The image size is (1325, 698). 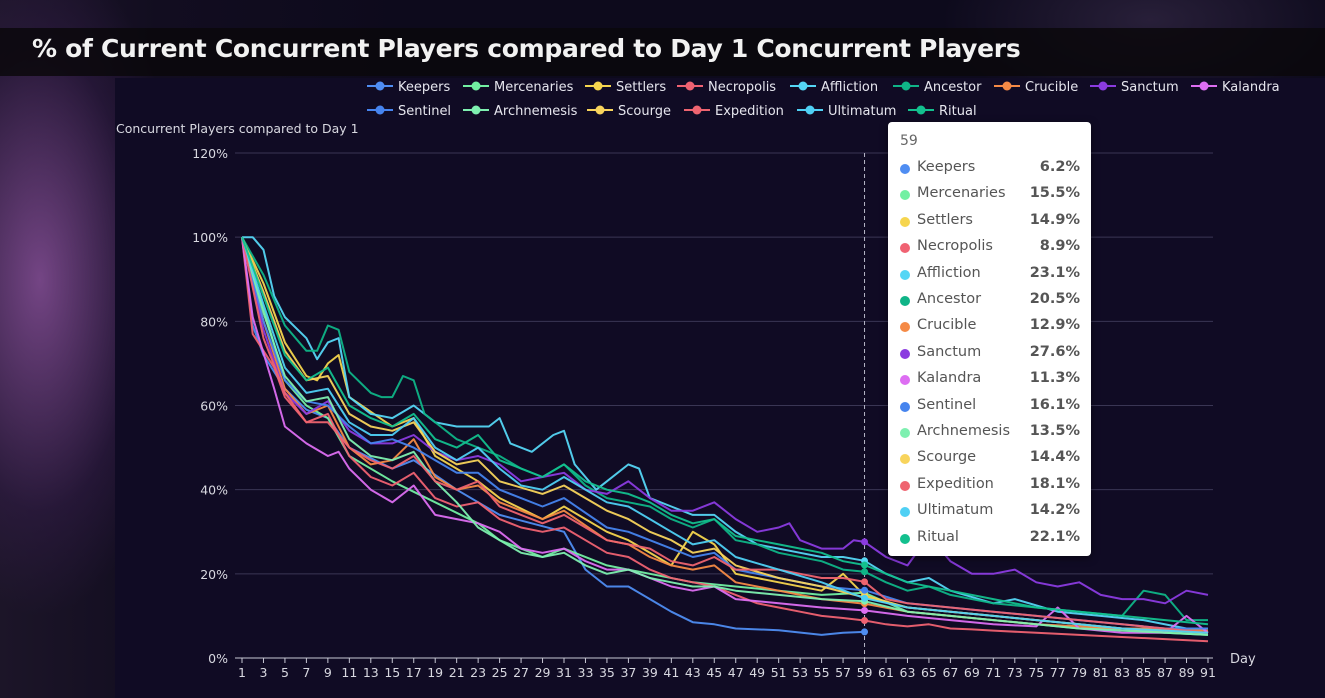 I want to click on x-tick-label: 73, so click(x=1015, y=672).